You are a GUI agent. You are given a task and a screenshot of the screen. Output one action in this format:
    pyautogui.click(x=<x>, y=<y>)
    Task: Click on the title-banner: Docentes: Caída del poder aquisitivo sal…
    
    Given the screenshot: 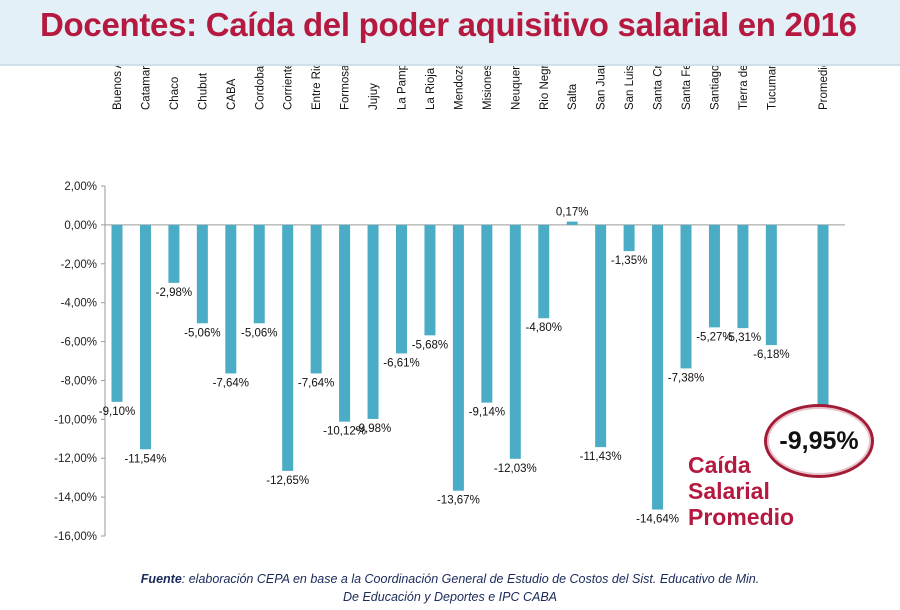 What is the action you would take?
    pyautogui.click(x=450, y=33)
    